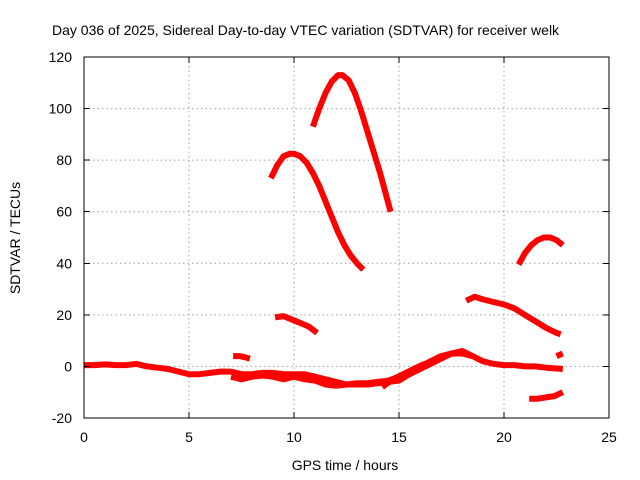 The height and width of the screenshot is (480, 640). I want to click on y-tick-label: 40, so click(64, 263).